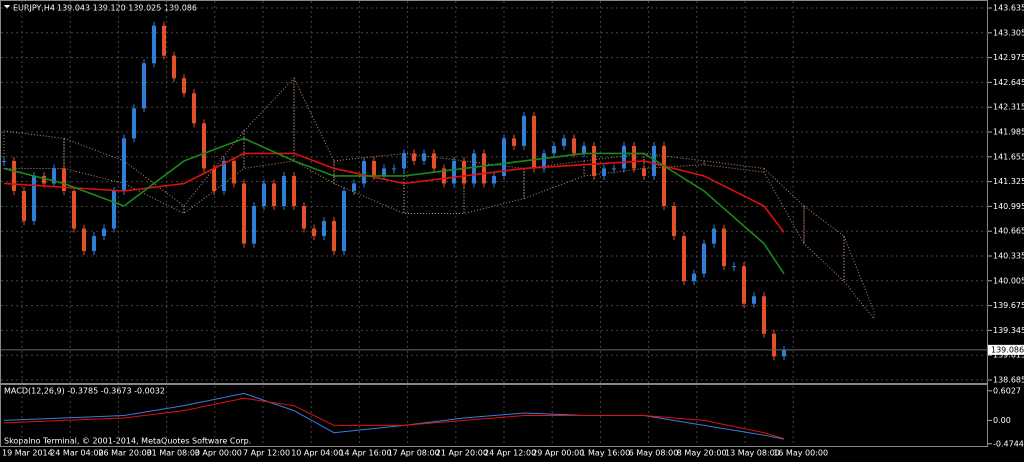  What do you see at coordinates (1008, 355) in the screenshot?
I see `price-label: 139.015` at bounding box center [1008, 355].